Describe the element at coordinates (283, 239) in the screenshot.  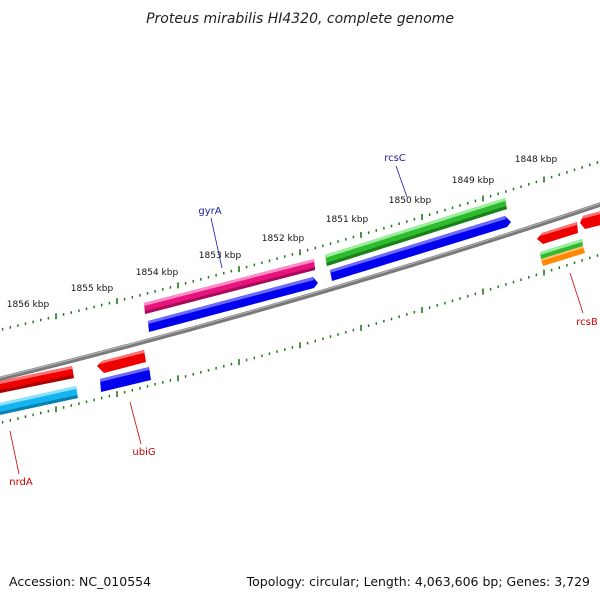
I see `kbp-label-1852: 1852 kbp` at that location.